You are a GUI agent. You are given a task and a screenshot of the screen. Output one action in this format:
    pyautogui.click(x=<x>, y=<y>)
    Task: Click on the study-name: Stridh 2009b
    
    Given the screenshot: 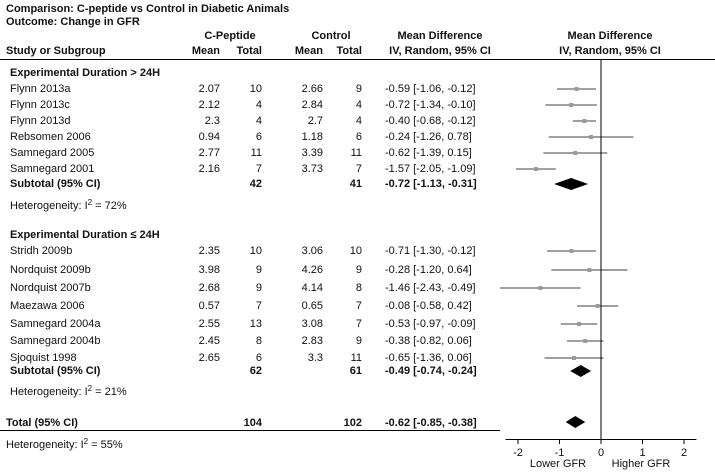 What is the action you would take?
    pyautogui.click(x=41, y=251)
    